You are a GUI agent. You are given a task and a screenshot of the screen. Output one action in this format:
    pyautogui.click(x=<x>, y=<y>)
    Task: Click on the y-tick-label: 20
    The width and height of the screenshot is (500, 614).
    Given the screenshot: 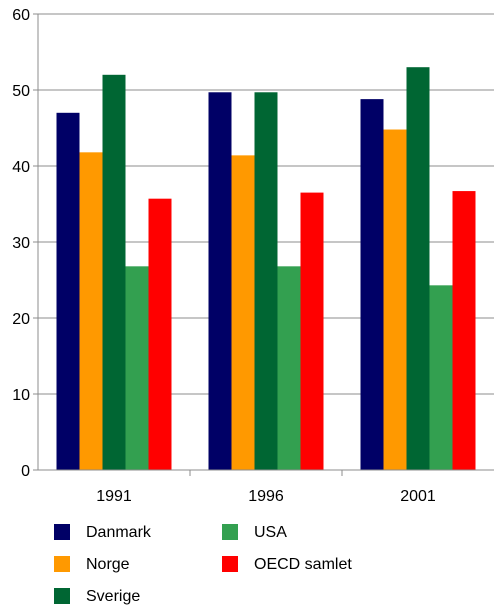 What is the action you would take?
    pyautogui.click(x=21, y=319)
    